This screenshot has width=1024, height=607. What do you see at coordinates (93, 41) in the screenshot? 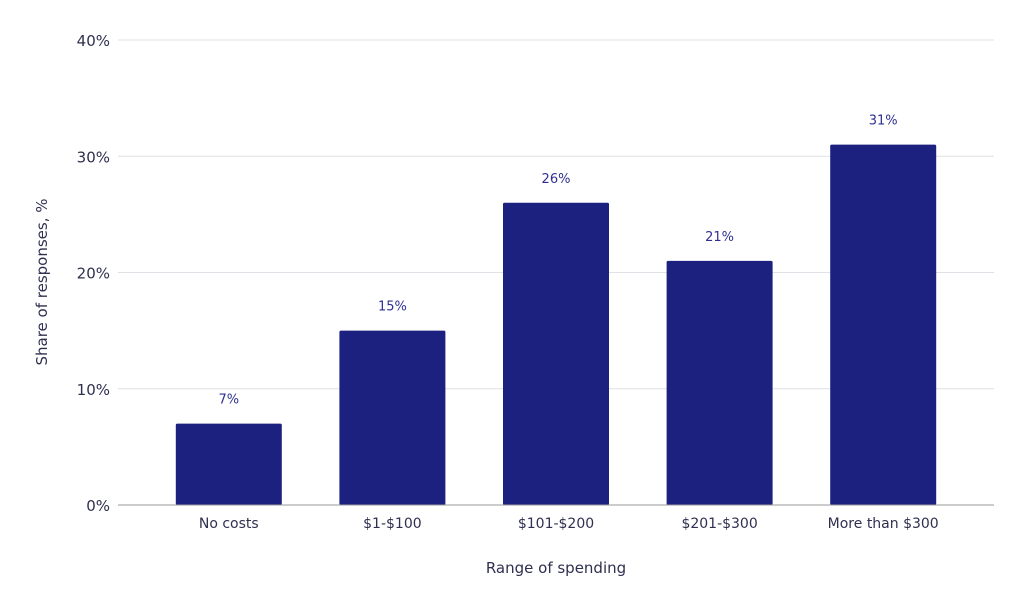
I see `y-tick-label: 40%` at bounding box center [93, 41].